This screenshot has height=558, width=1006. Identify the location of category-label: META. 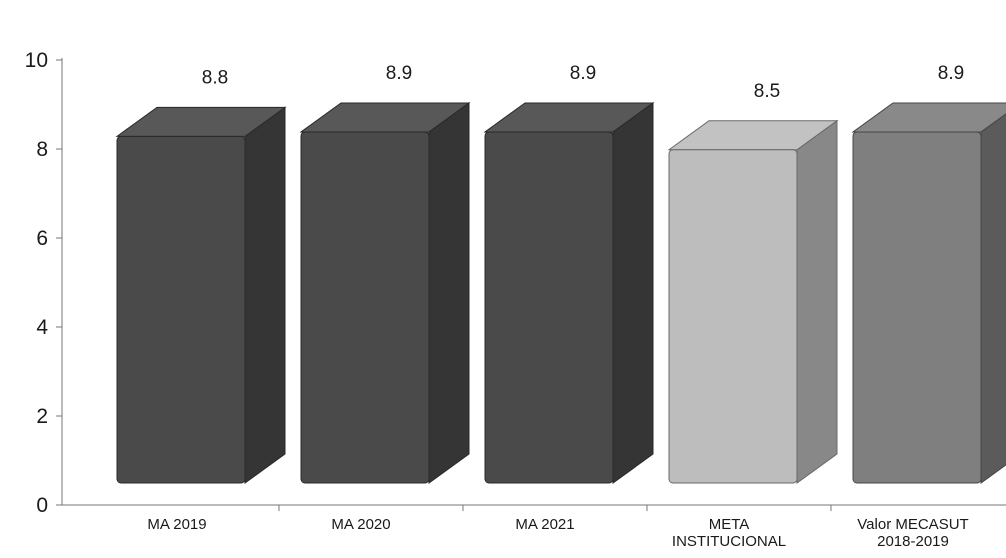
(729, 524).